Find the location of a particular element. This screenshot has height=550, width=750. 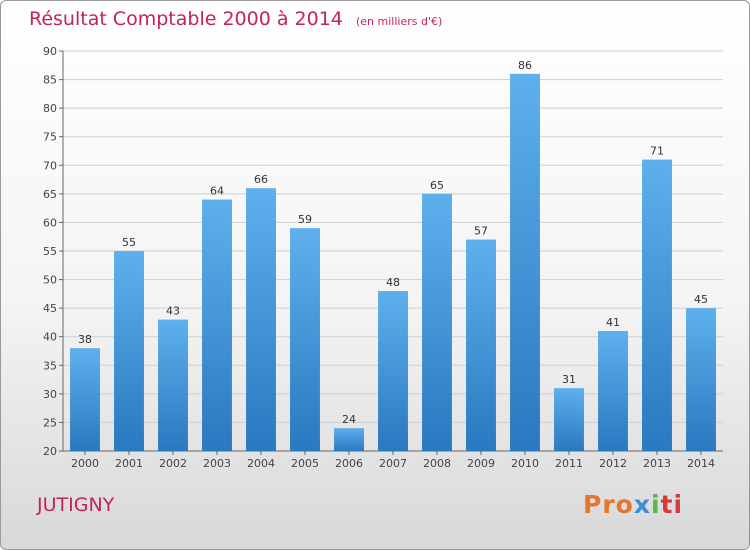

x-tick-label-2005: 2005 is located at coordinates (305, 463).